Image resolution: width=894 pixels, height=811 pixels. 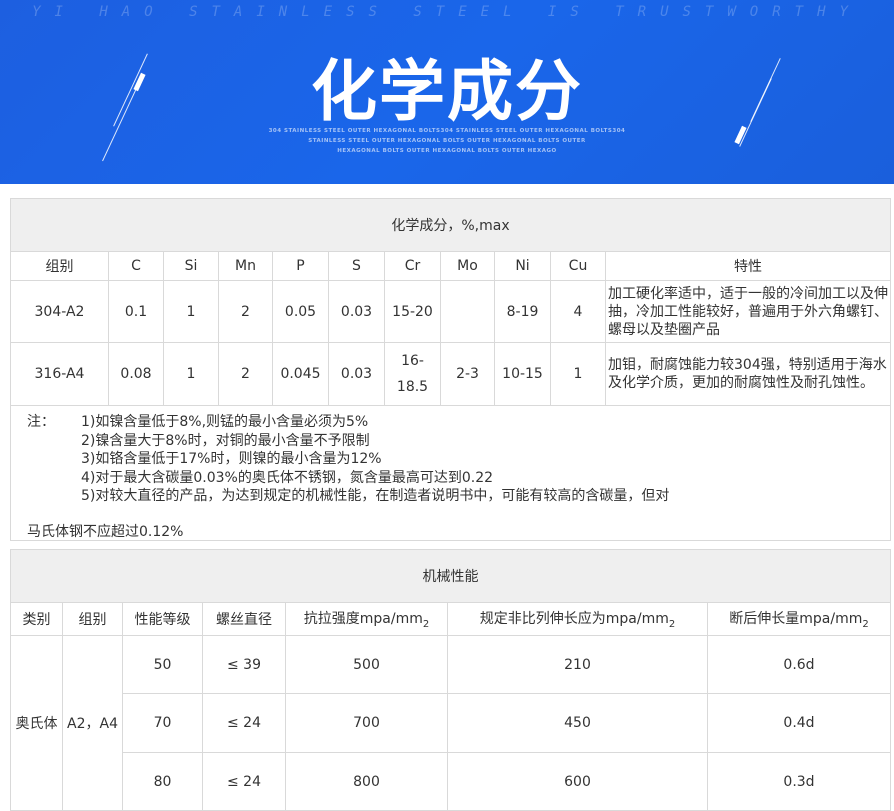 I want to click on cell: 70, so click(x=162, y=723).